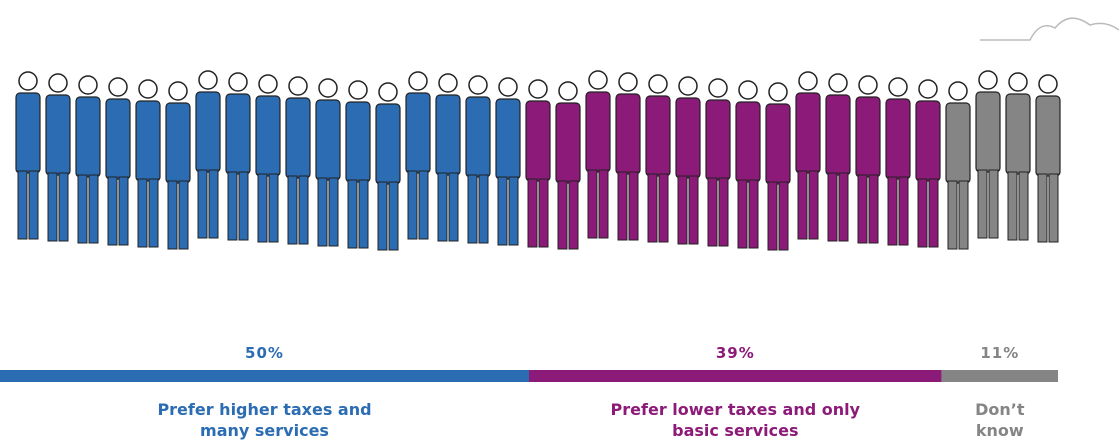 Image resolution: width=1119 pixels, height=440 pixels. What do you see at coordinates (264, 420) in the screenshot?
I see `category-label: Prefer higher taxes and many services` at bounding box center [264, 420].